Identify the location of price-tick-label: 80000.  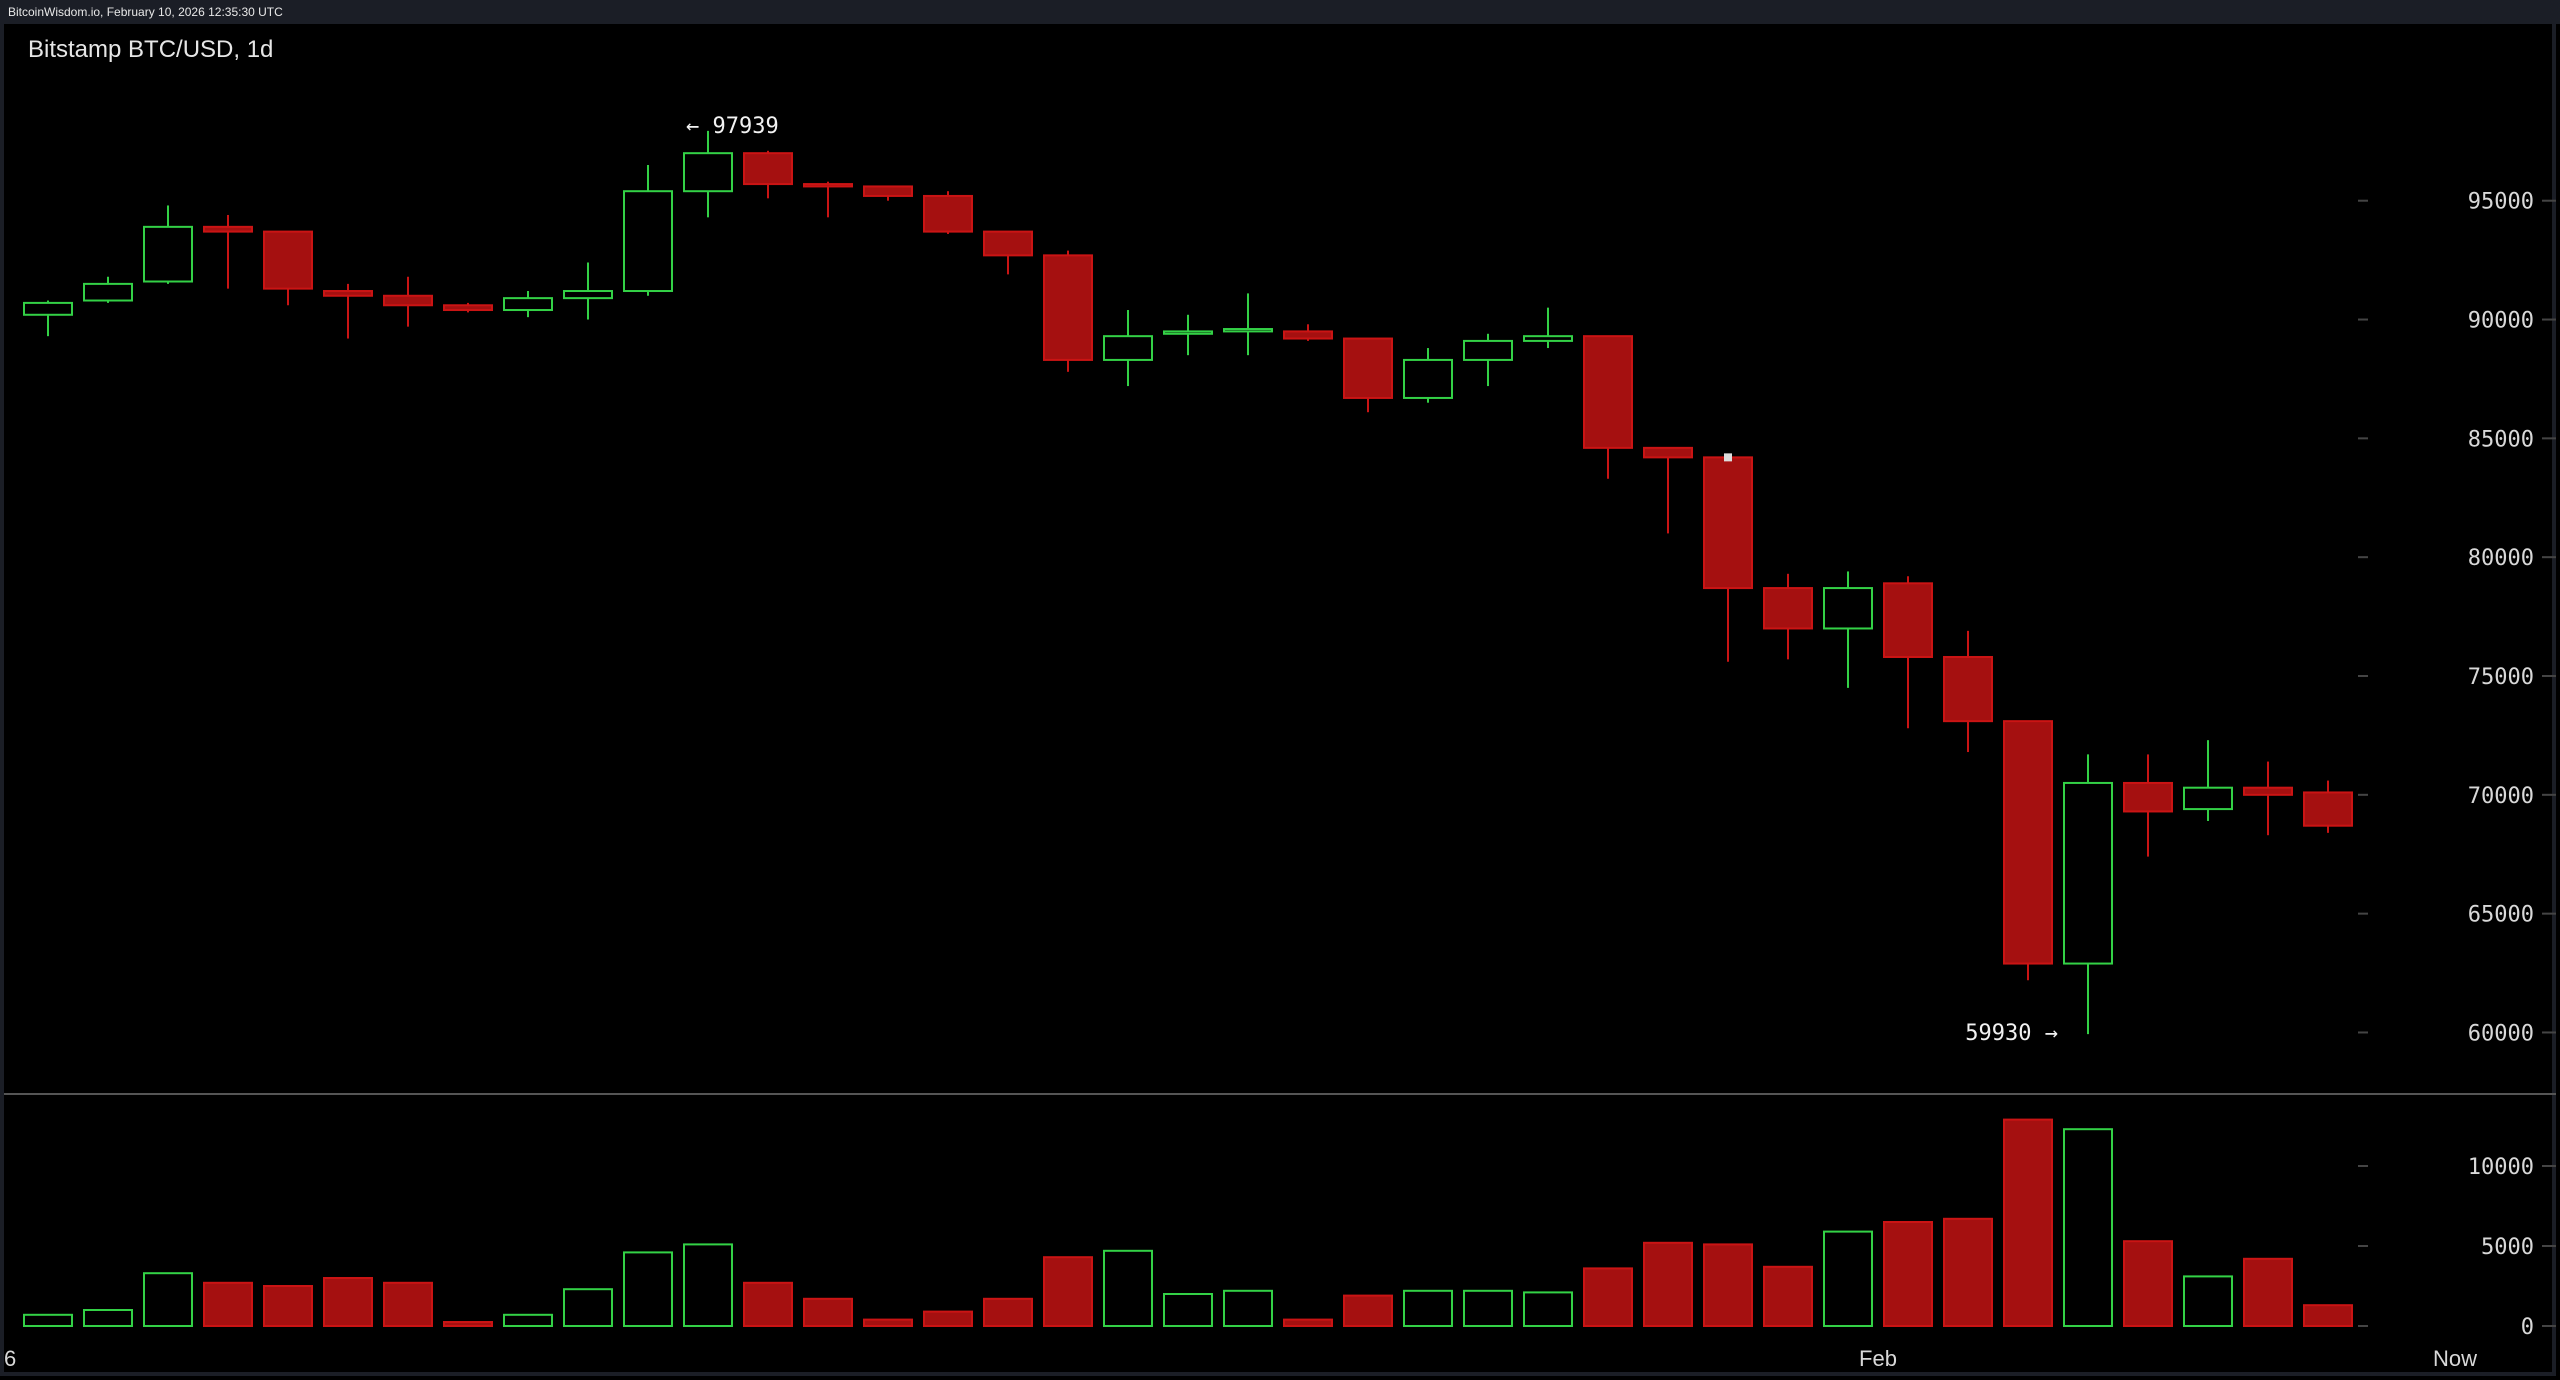
(2501, 558).